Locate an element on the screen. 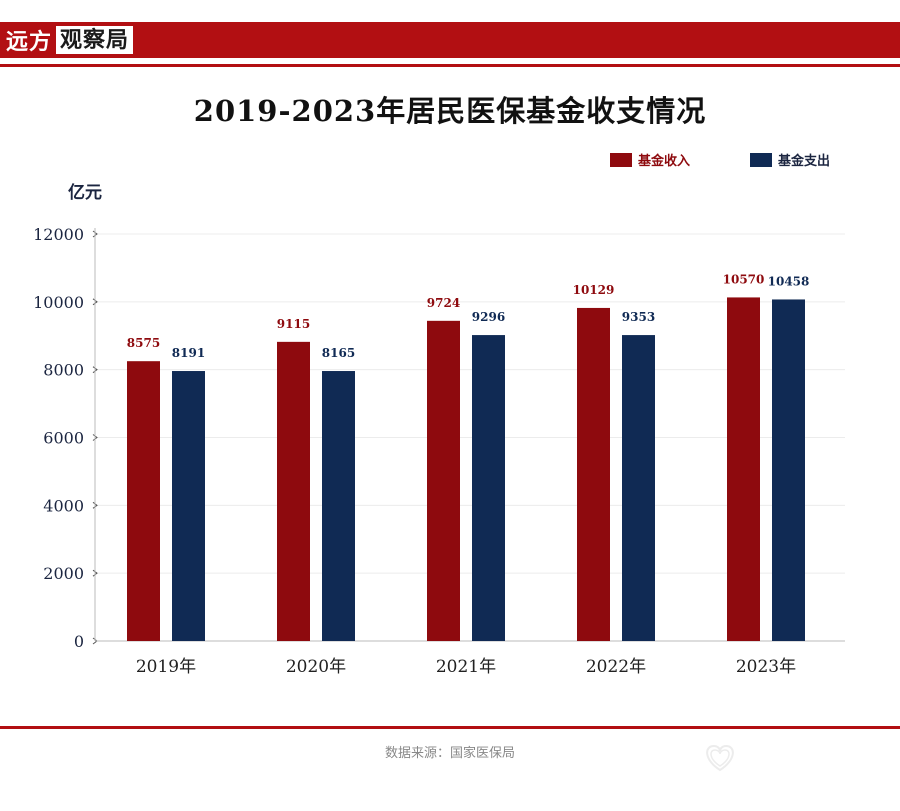 This screenshot has height=811, width=900. header-rule is located at coordinates (450, 65).